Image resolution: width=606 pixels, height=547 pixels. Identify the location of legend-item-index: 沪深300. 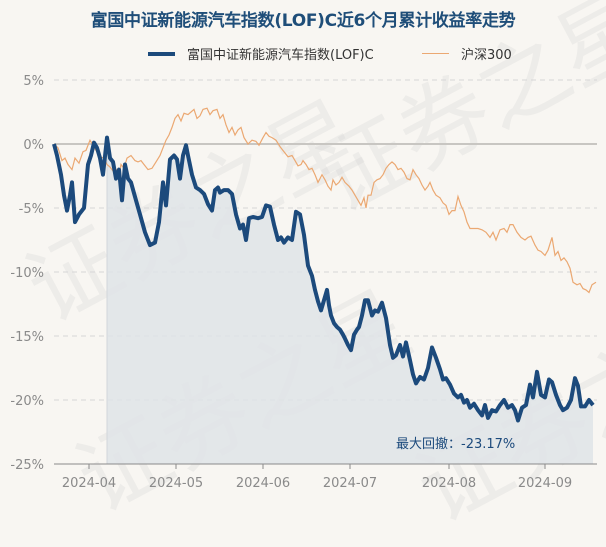
(467, 53).